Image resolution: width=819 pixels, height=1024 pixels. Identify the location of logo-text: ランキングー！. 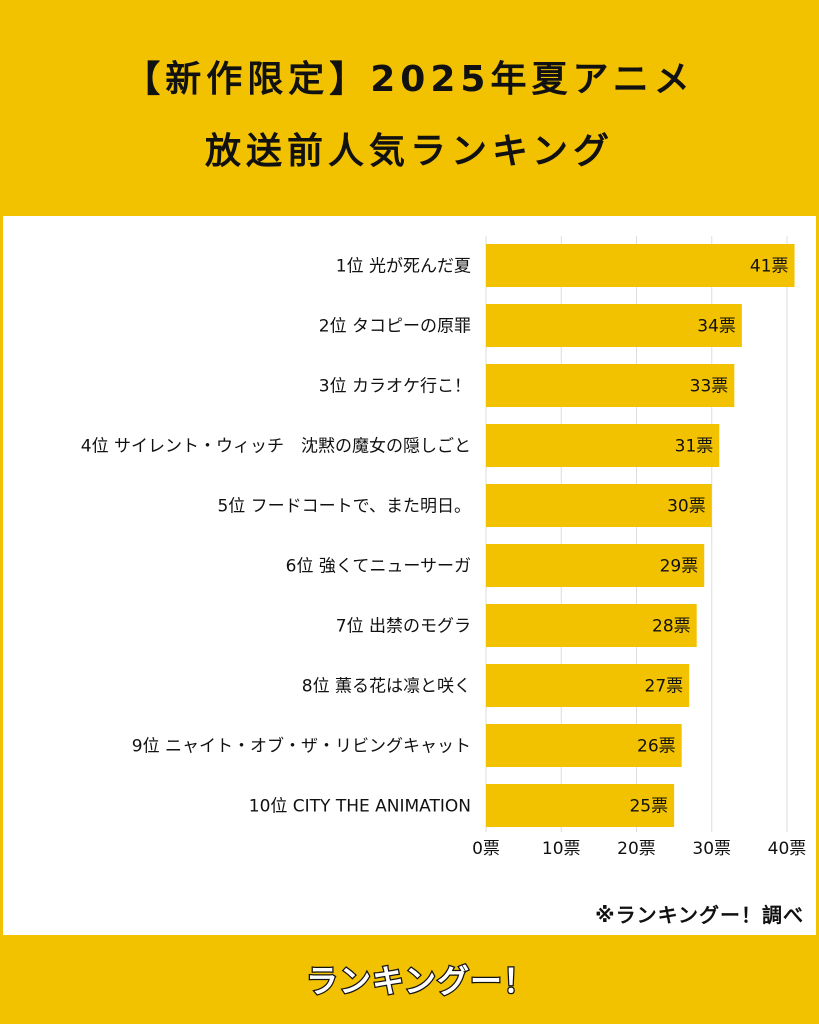
(417, 981).